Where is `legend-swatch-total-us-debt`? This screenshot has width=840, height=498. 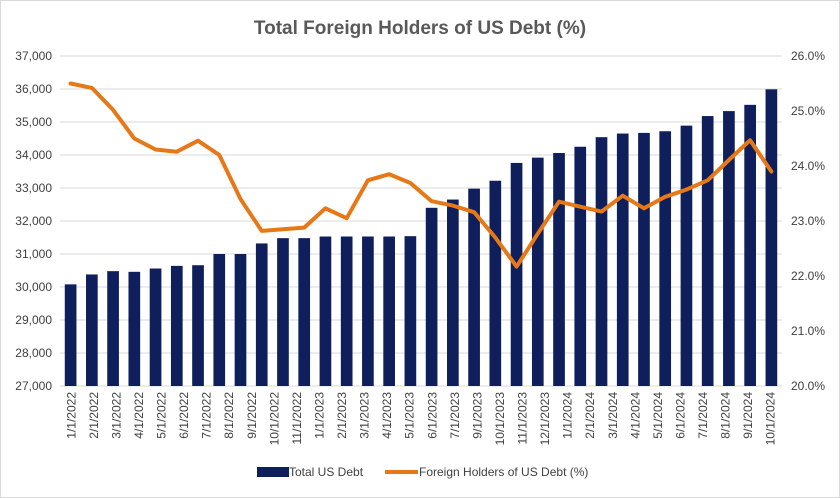
legend-swatch-total-us-debt is located at coordinates (273, 472).